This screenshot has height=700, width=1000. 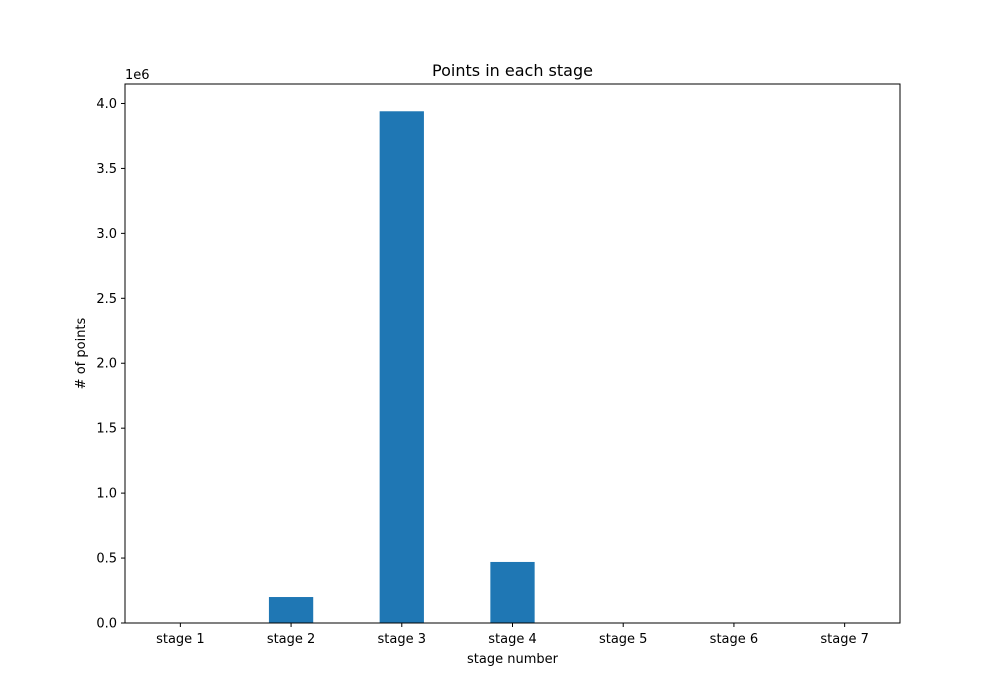 I want to click on y-tick-label: 3.5, so click(x=106, y=169).